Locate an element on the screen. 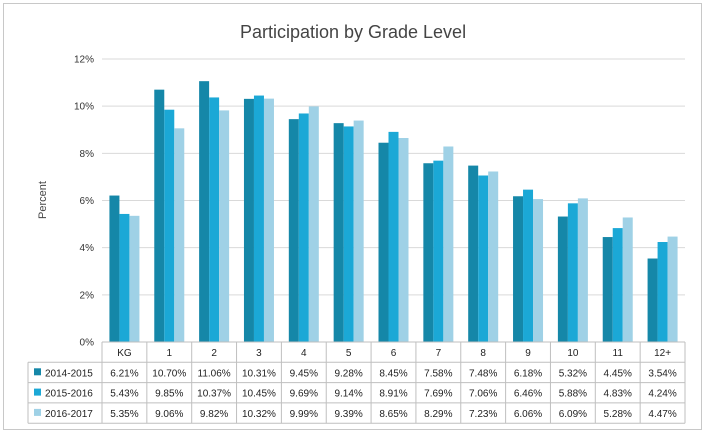 This screenshot has width=707, height=435. category-label: 11 is located at coordinates (618, 353).